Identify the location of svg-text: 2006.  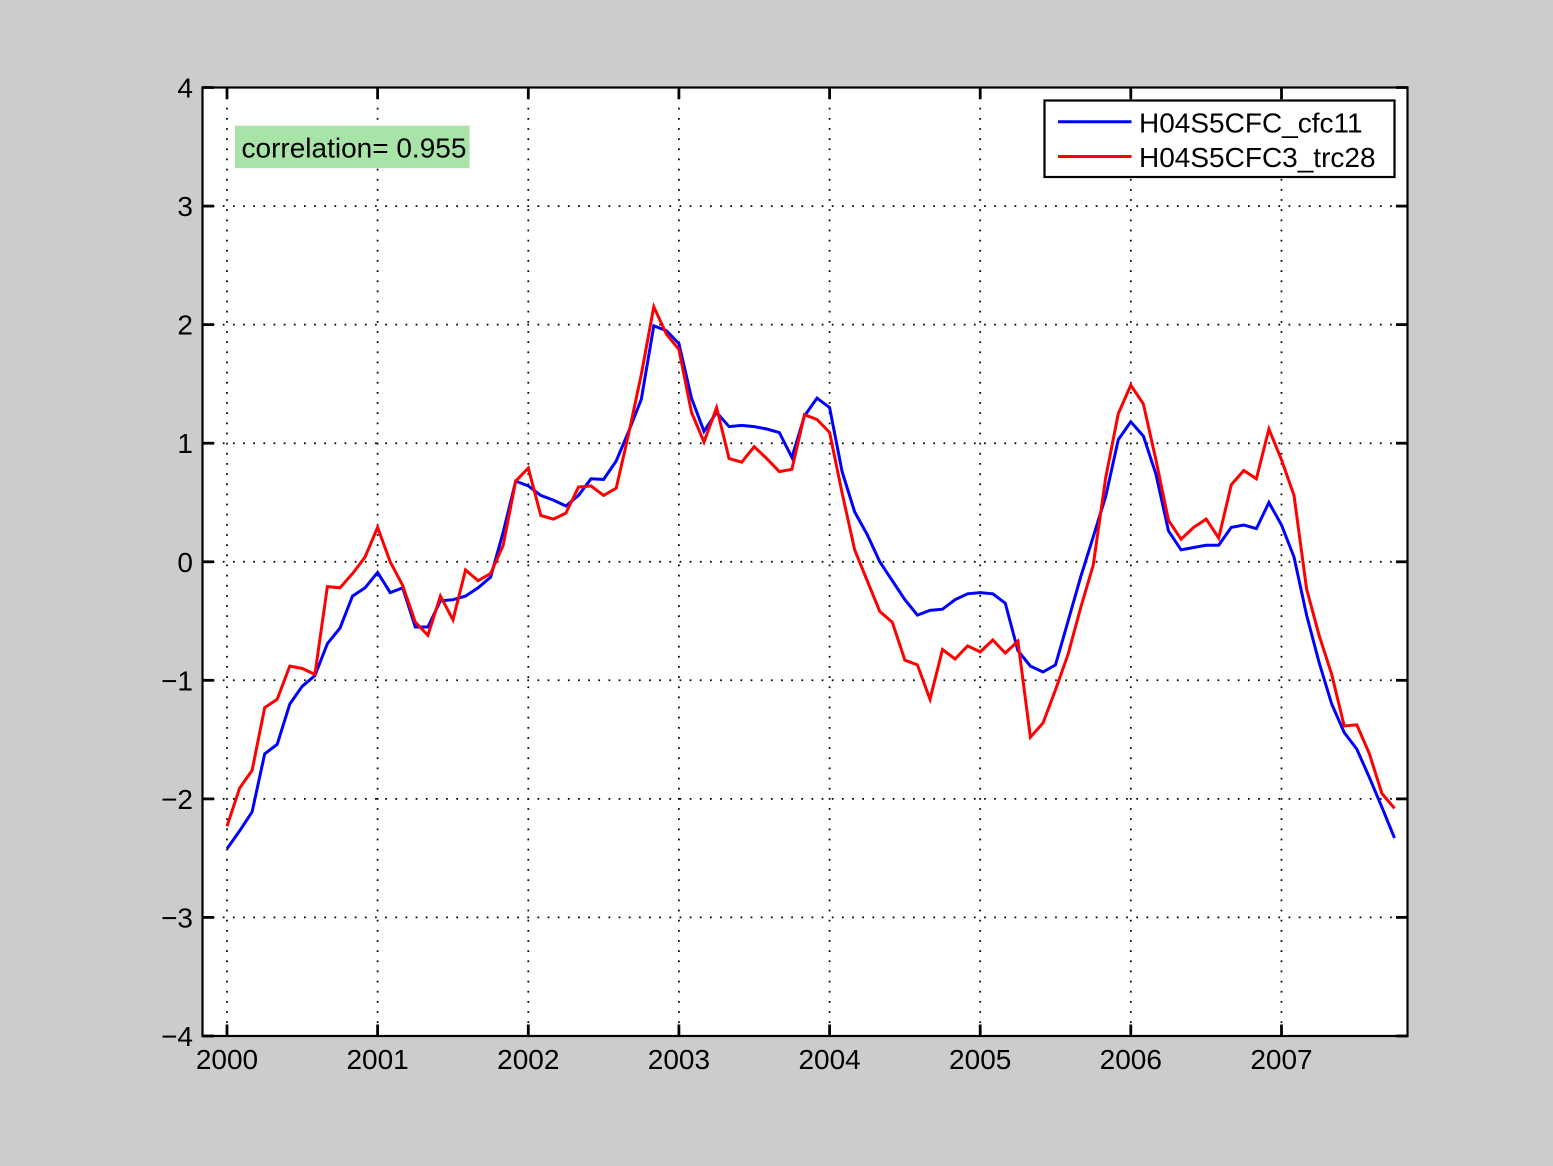
(1131, 1059).